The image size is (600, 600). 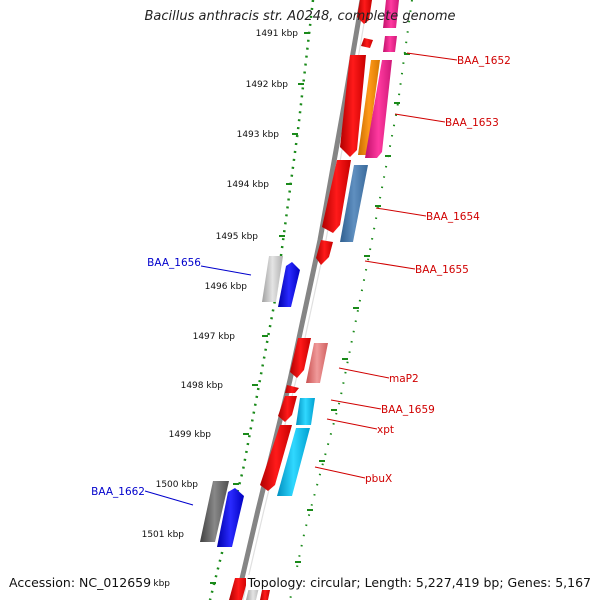 What do you see at coordinates (118, 492) in the screenshot?
I see `gene-label: BAA_1662` at bounding box center [118, 492].